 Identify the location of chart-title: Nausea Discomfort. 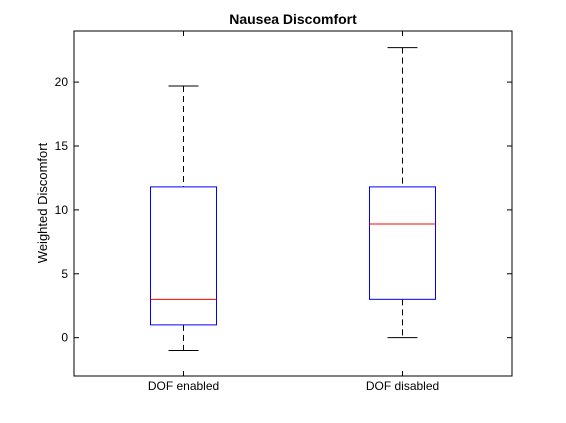
(293, 19).